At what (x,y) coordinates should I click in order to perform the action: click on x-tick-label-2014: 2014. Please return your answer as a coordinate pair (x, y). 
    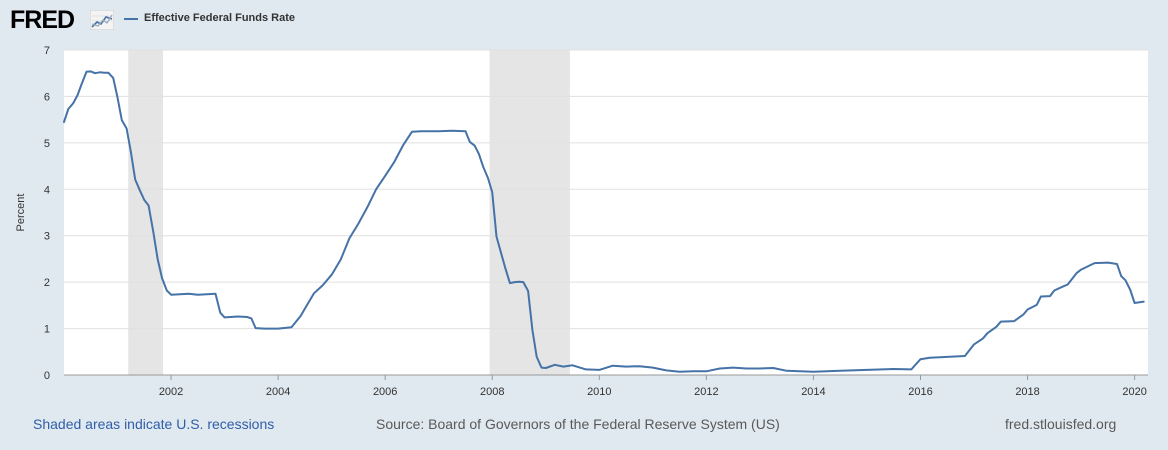
    Looking at the image, I should click on (813, 392).